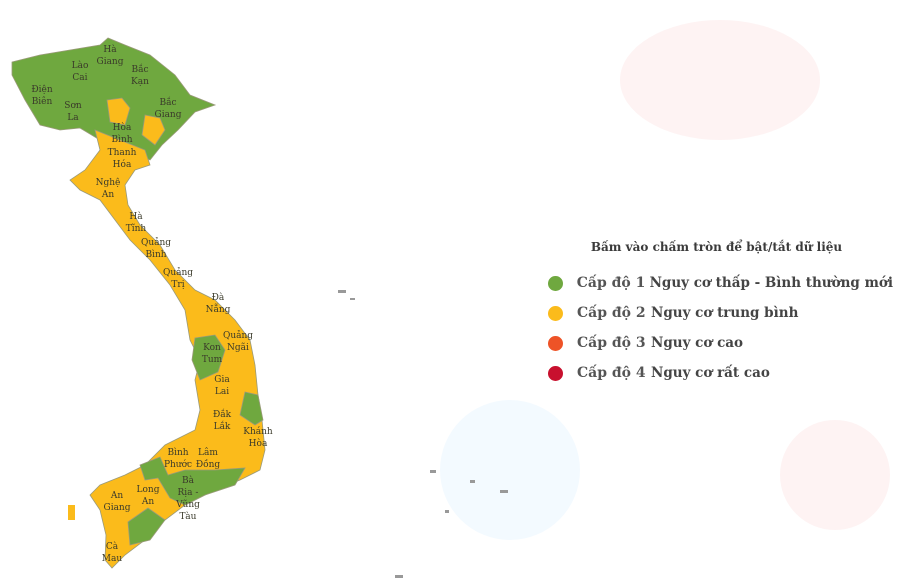 This screenshot has height=588, width=900. What do you see at coordinates (212, 354) in the screenshot?
I see `province-label-kon-tum: Kon Tum` at bounding box center [212, 354].